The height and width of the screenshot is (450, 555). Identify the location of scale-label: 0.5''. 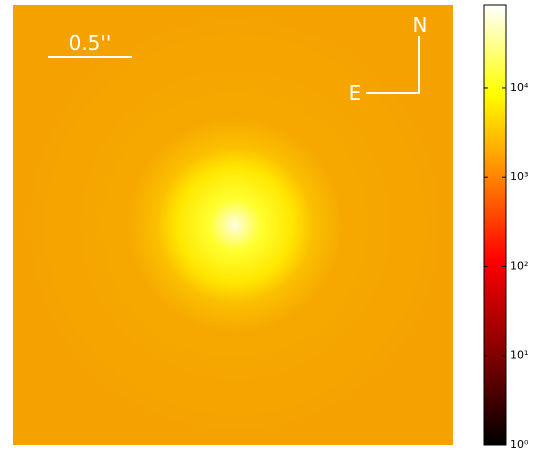
(90, 43).